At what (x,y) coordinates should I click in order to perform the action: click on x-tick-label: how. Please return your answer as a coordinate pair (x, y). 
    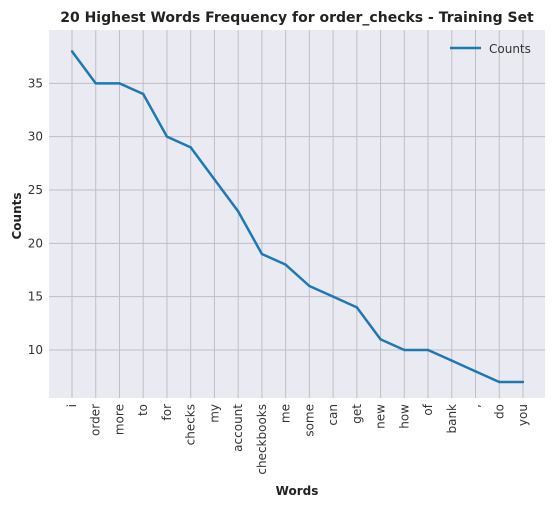
    Looking at the image, I should click on (404, 416).